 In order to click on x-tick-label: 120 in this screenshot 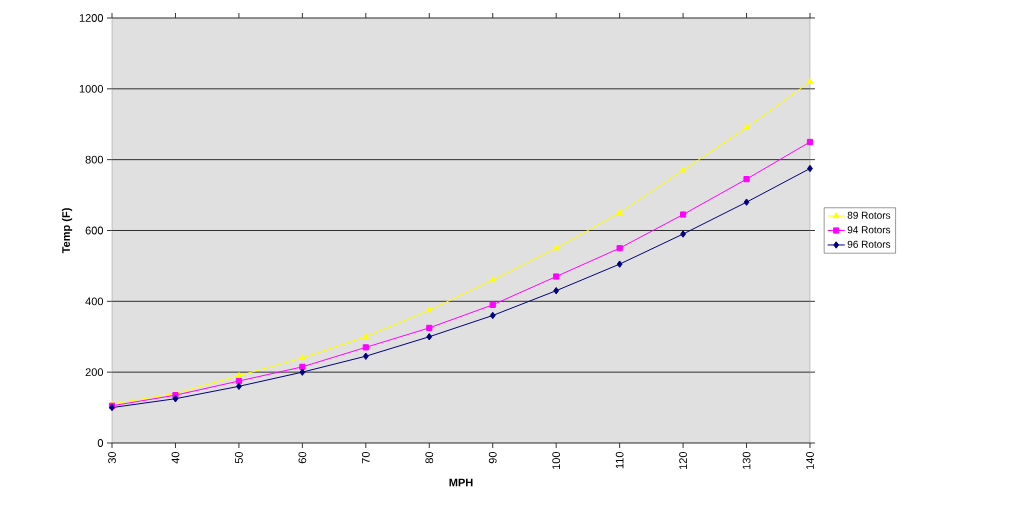, I will do `click(683, 460)`.